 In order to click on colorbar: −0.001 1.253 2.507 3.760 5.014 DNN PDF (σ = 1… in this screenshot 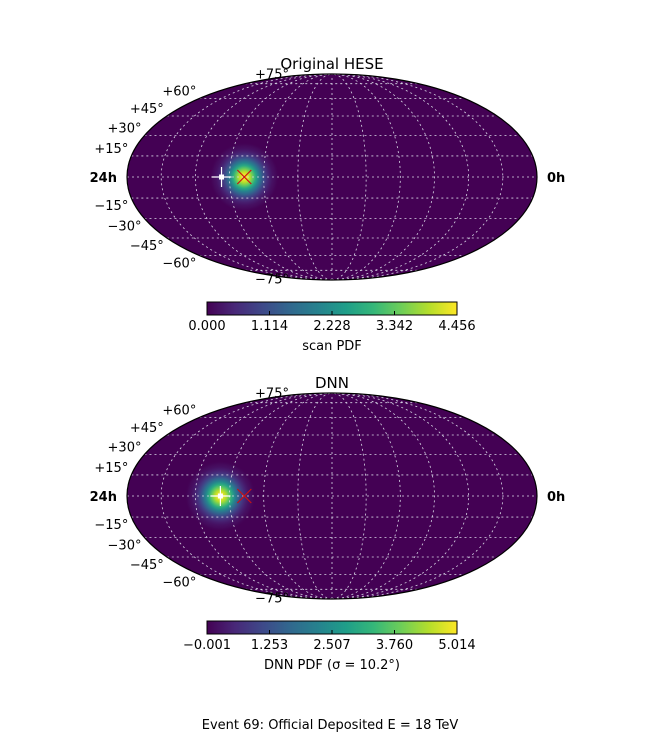, I will do `click(329, 646)`.